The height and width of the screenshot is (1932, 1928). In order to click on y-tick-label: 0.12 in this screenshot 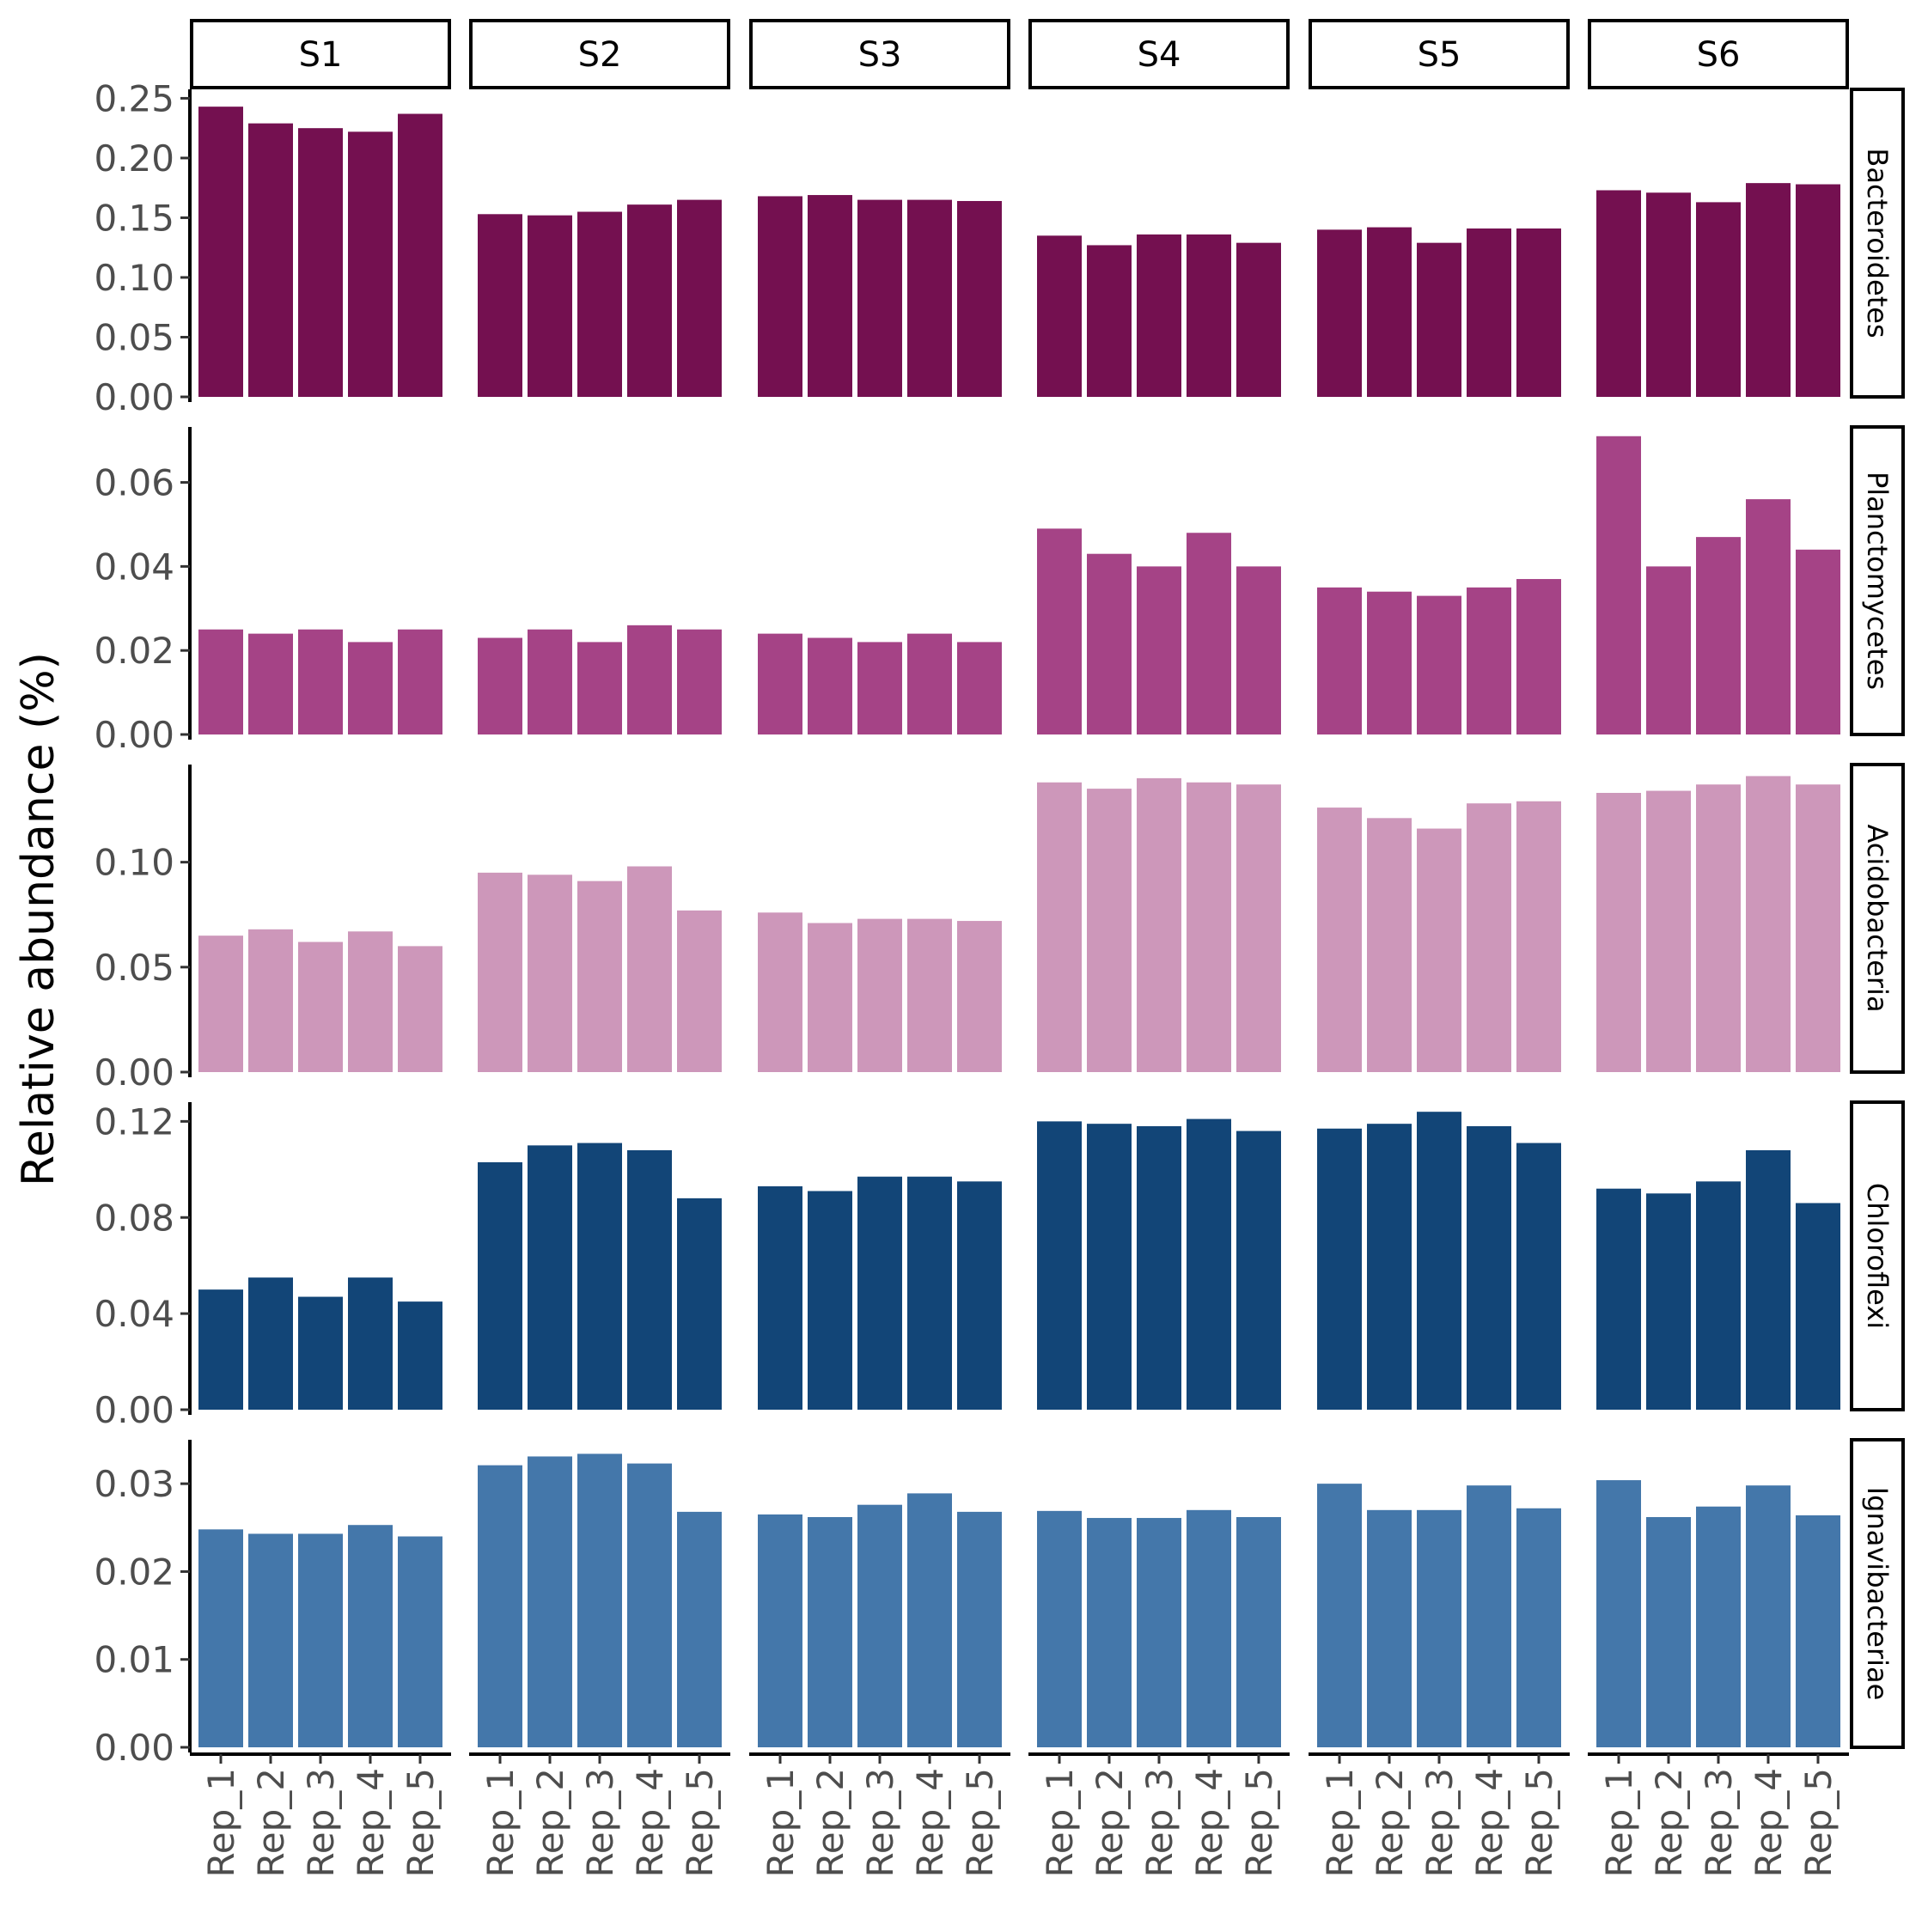, I will do `click(134, 1121)`.